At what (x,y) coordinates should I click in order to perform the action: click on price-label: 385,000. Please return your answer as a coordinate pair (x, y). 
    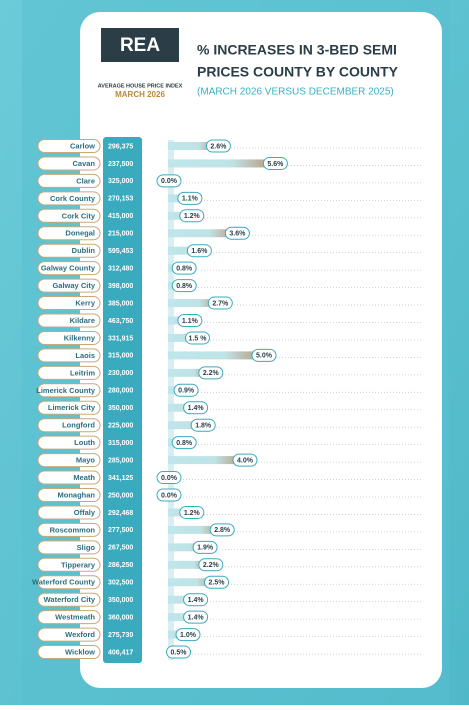
    Looking at the image, I should click on (120, 303).